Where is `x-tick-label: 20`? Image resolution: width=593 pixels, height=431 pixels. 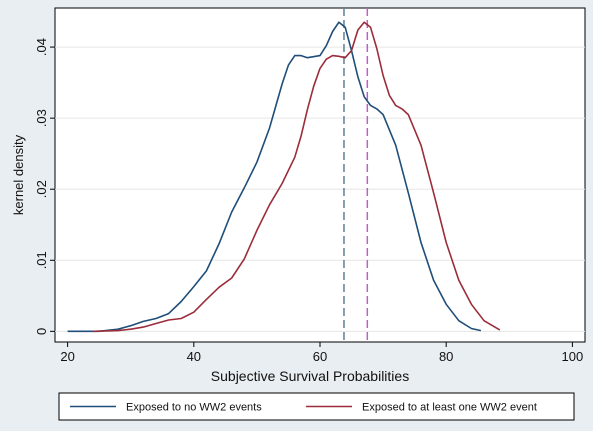
x-tick-label: 20 is located at coordinates (67, 356).